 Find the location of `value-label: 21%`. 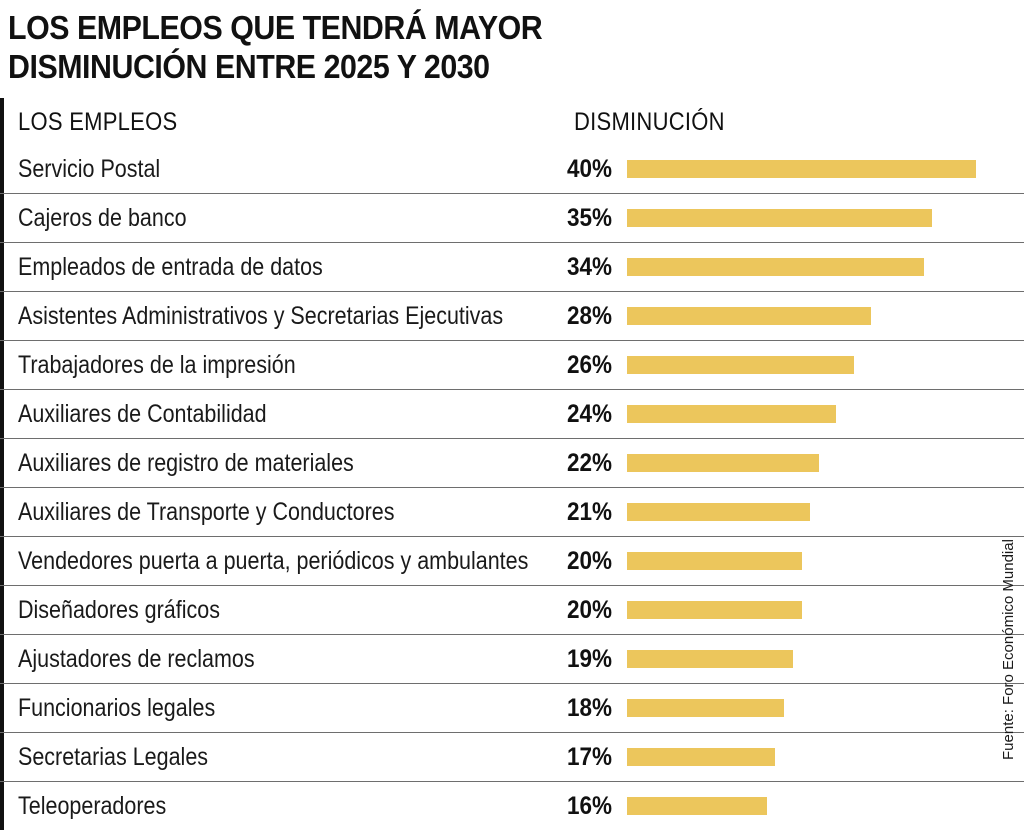

value-label: 21% is located at coordinates (590, 512).